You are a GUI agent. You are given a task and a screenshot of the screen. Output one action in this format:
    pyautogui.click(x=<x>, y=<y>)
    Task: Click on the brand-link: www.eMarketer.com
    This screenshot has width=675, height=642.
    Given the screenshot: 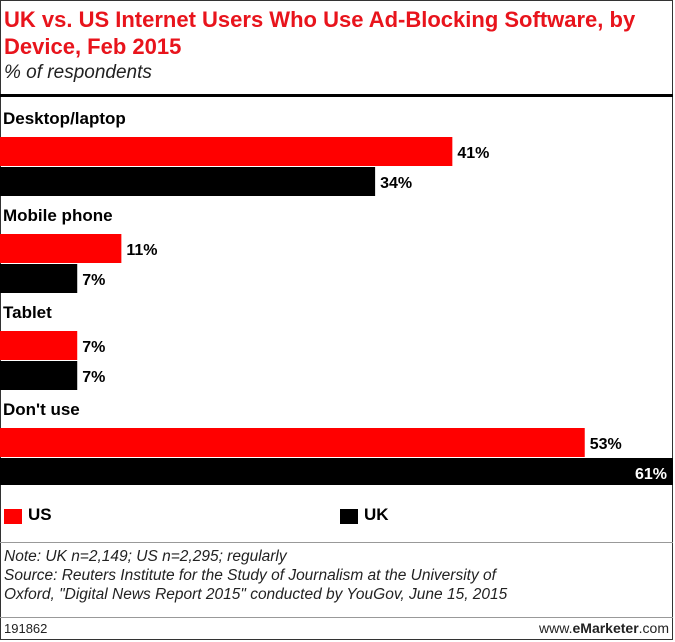 What is the action you would take?
    pyautogui.click(x=604, y=628)
    